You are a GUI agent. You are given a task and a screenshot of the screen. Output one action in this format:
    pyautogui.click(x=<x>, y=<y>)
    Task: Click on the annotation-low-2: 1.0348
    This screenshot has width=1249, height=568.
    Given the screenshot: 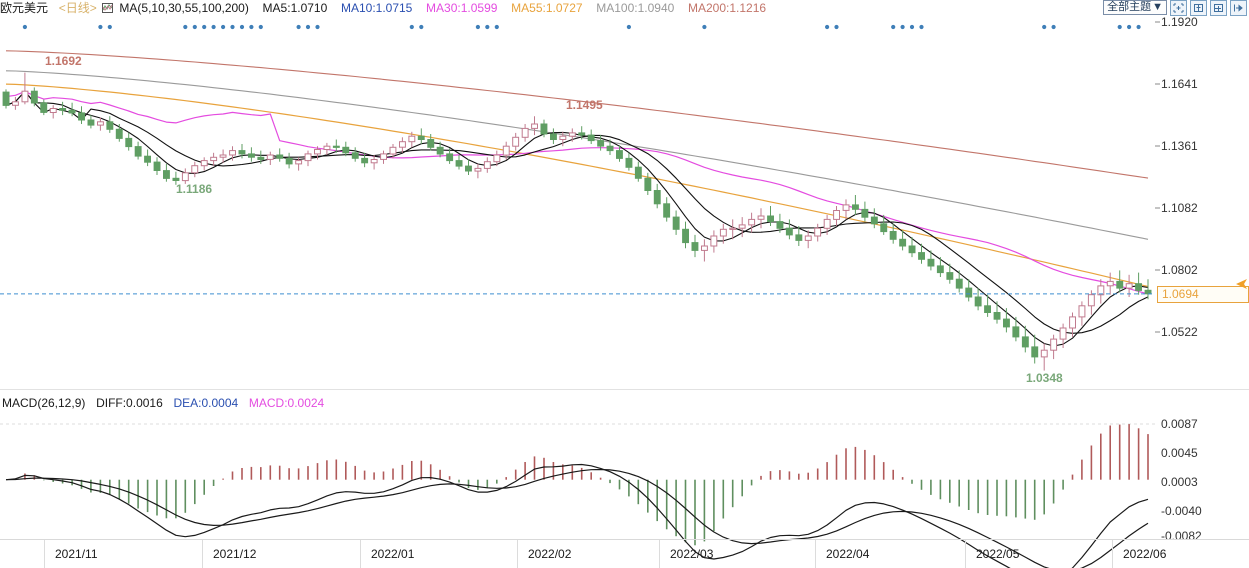 What is the action you would take?
    pyautogui.click(x=1044, y=378)
    